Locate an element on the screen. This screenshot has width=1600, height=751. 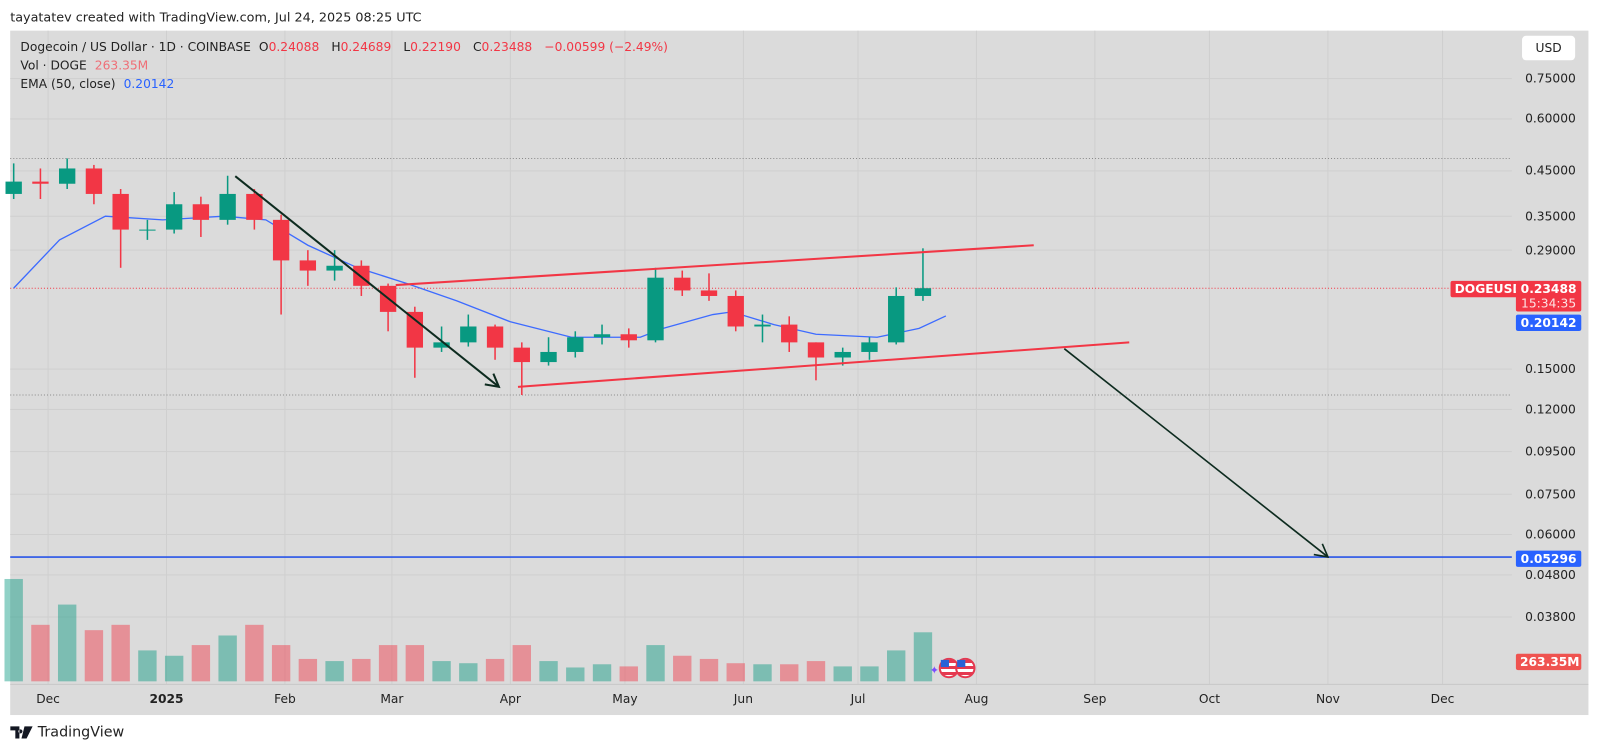
last-price-tag: 0.23488 15:34:35 is located at coordinates (1548, 296).